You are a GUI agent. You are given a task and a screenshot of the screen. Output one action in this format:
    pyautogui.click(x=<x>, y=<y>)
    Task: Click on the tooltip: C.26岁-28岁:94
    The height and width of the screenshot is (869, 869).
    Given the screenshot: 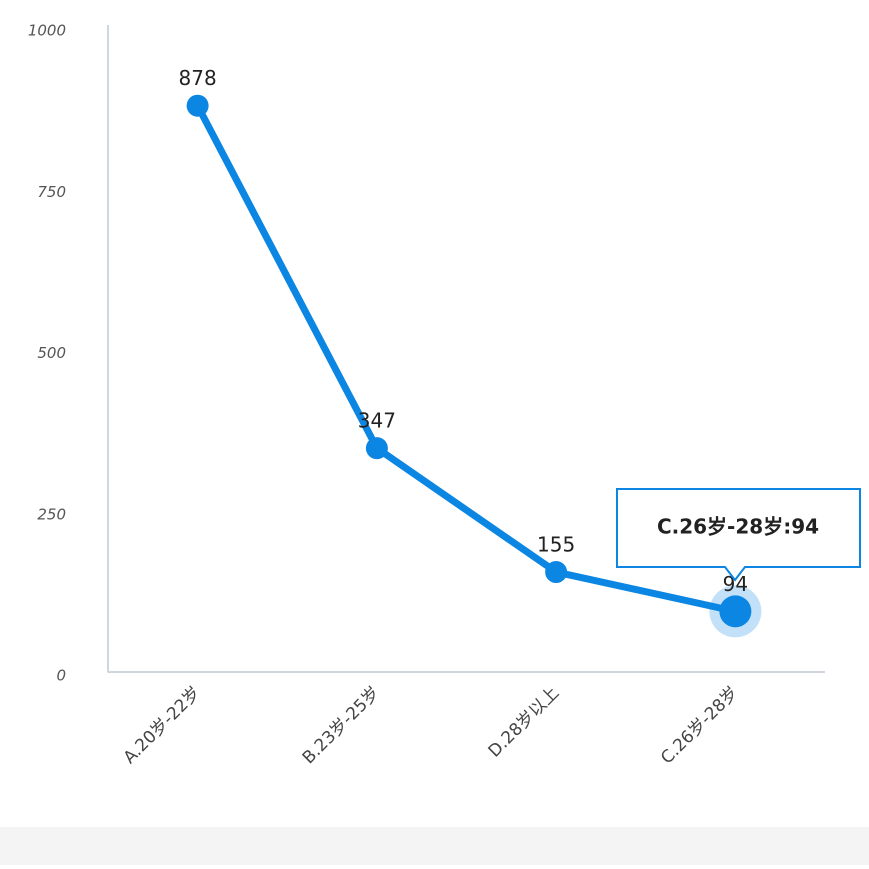 What is the action you would take?
    pyautogui.click(x=738, y=535)
    